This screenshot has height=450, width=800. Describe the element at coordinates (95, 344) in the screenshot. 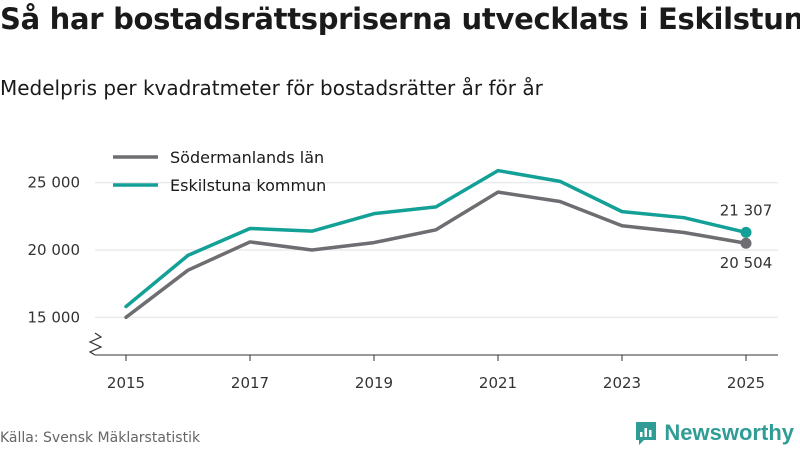

I see `axis-break-marker` at that location.